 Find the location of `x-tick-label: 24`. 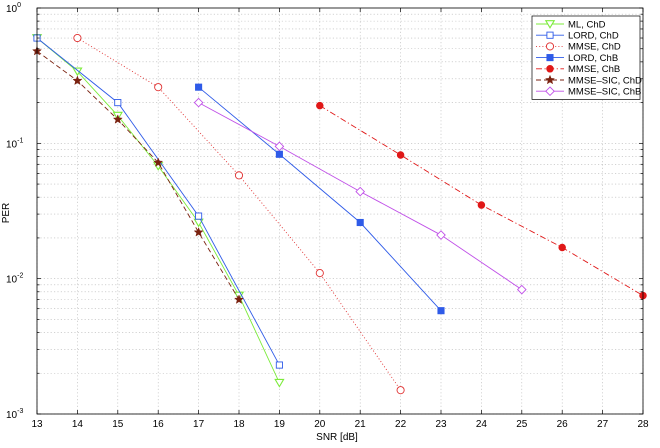

x-tick-label: 24 is located at coordinates (482, 424).